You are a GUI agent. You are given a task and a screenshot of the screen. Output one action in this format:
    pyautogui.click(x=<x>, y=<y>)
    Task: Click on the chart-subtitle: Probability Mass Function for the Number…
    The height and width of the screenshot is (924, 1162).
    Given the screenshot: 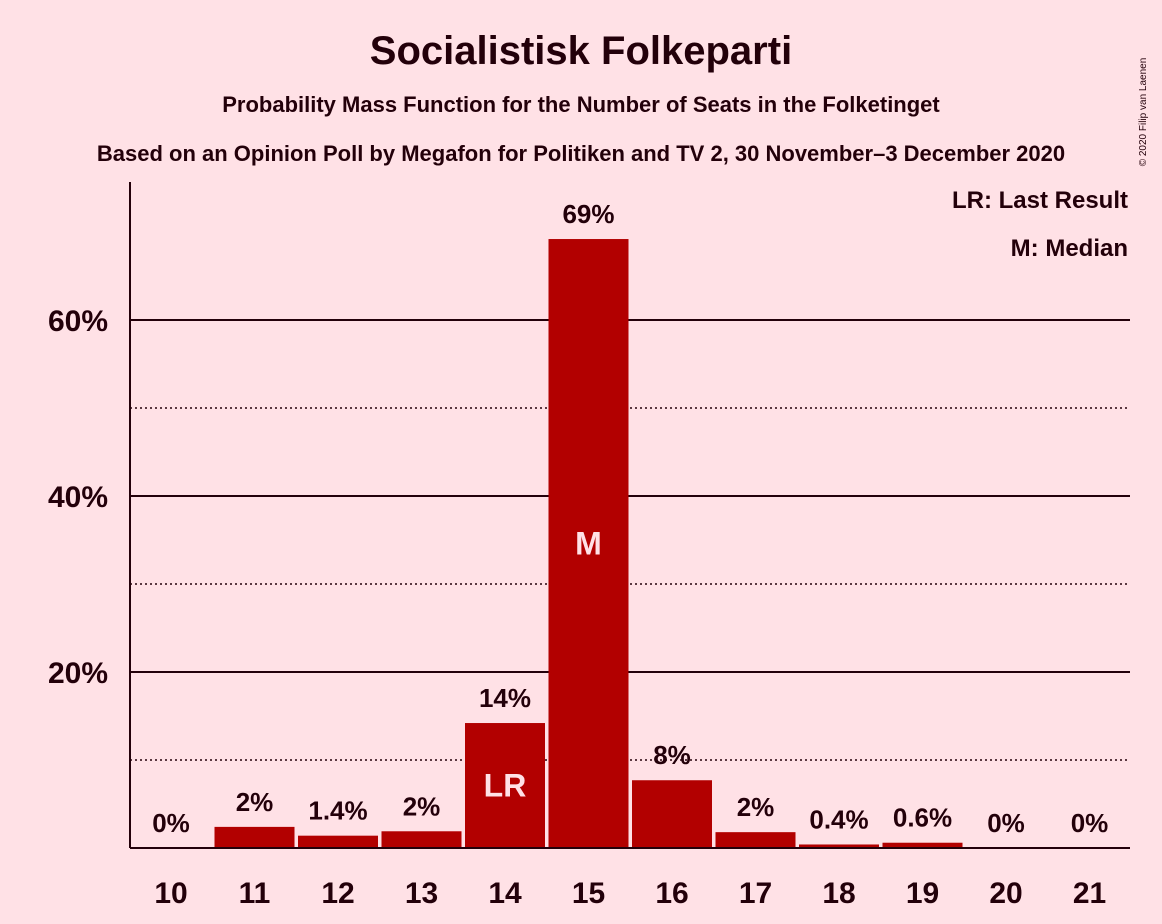 What is the action you would take?
    pyautogui.click(x=581, y=104)
    